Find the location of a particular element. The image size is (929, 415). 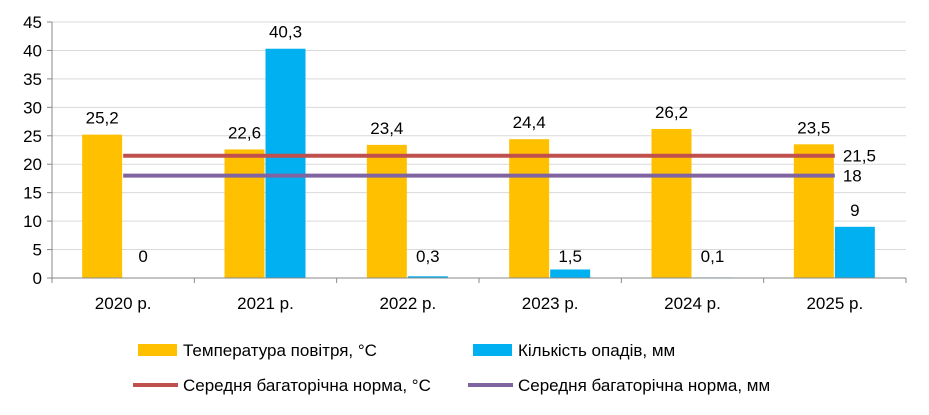

bar-data-label: 24,4 is located at coordinates (529, 122).